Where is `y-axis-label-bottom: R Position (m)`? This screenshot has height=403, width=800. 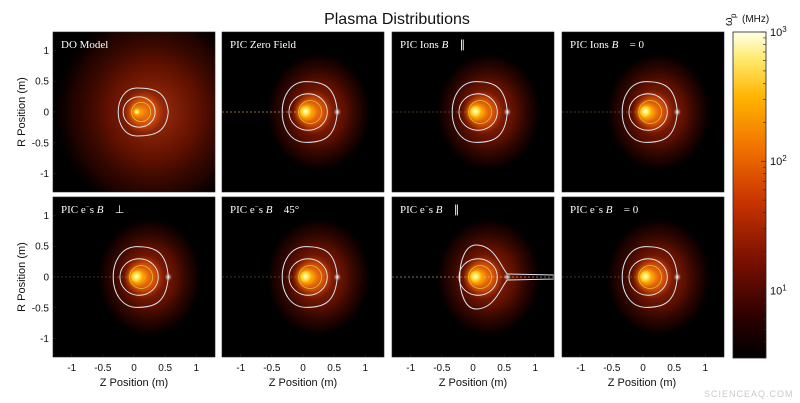
y-axis-label-bottom: R Position (m) is located at coordinates (22, 277).